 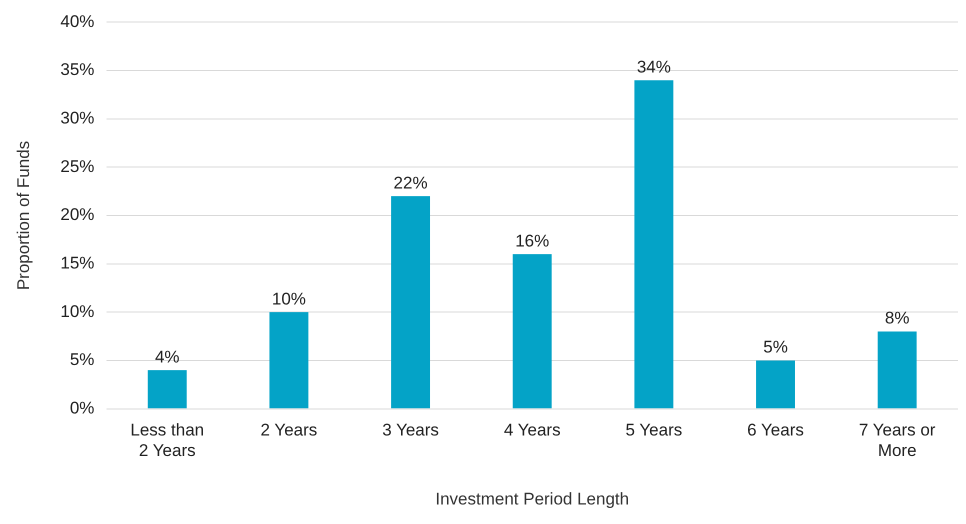 What do you see at coordinates (532, 430) in the screenshot?
I see `x-tick-label: 4 Years` at bounding box center [532, 430].